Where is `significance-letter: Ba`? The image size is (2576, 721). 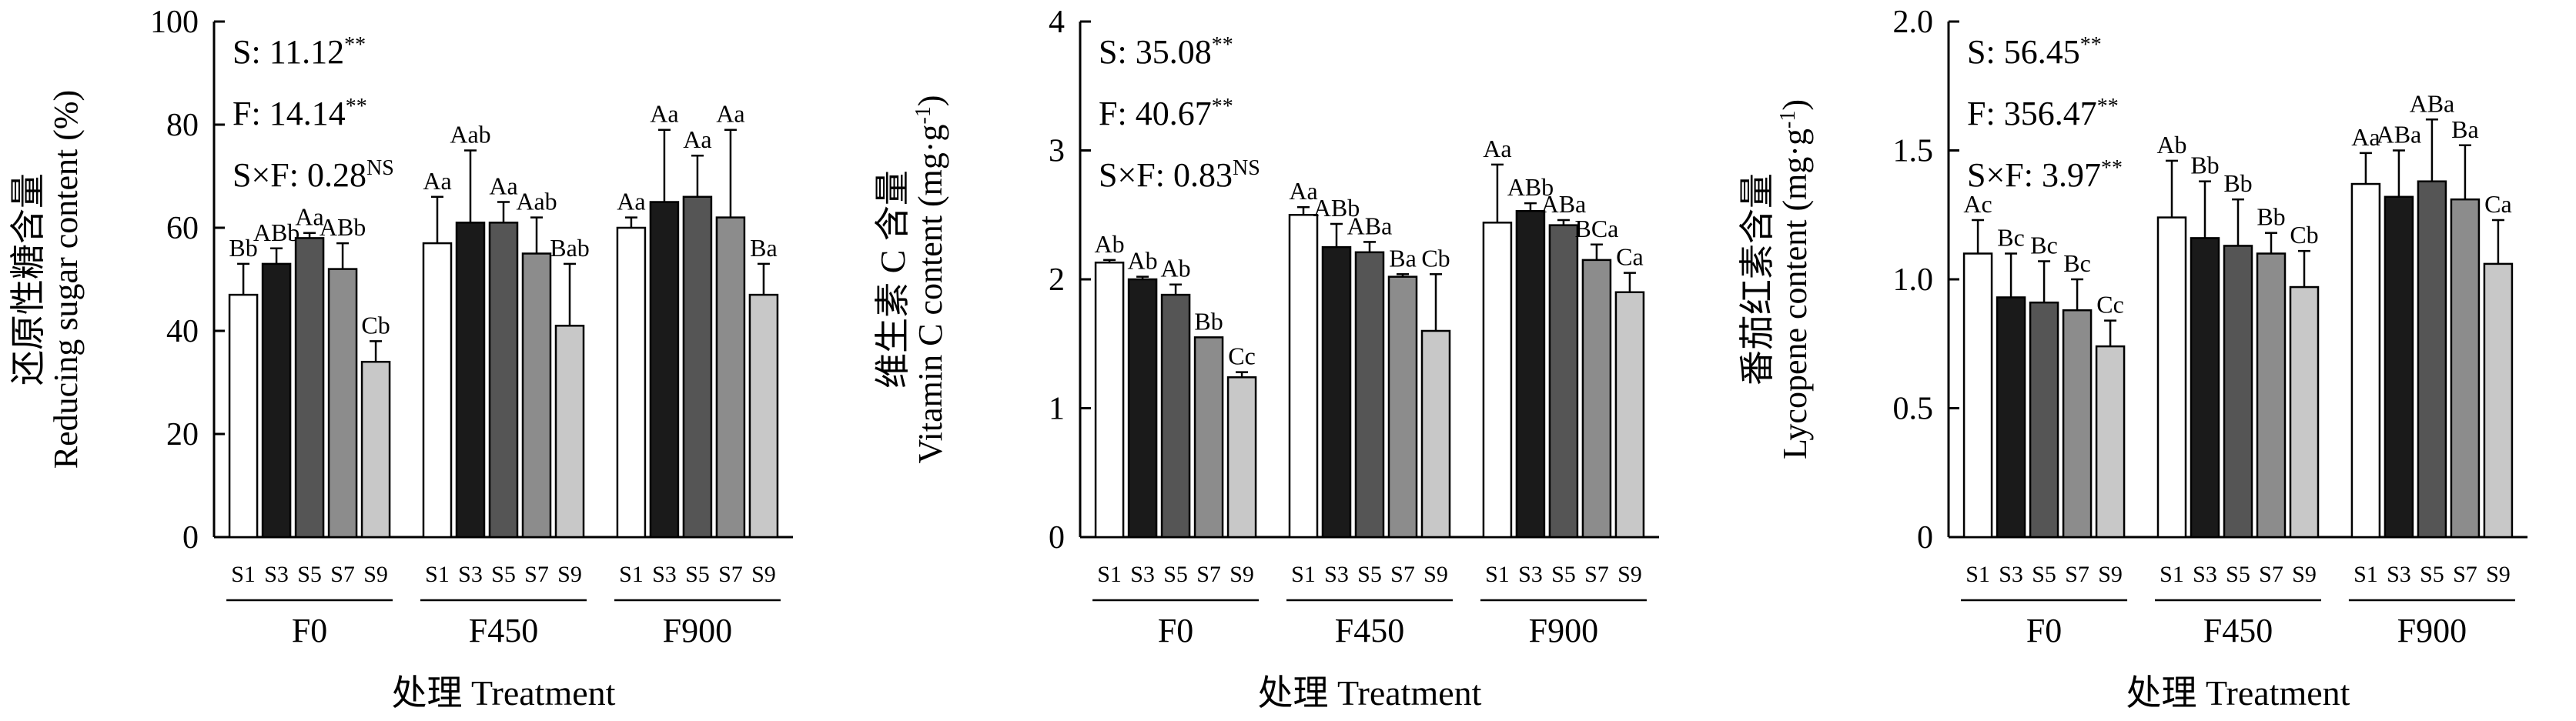
significance-letter: Ba is located at coordinates (2465, 129).